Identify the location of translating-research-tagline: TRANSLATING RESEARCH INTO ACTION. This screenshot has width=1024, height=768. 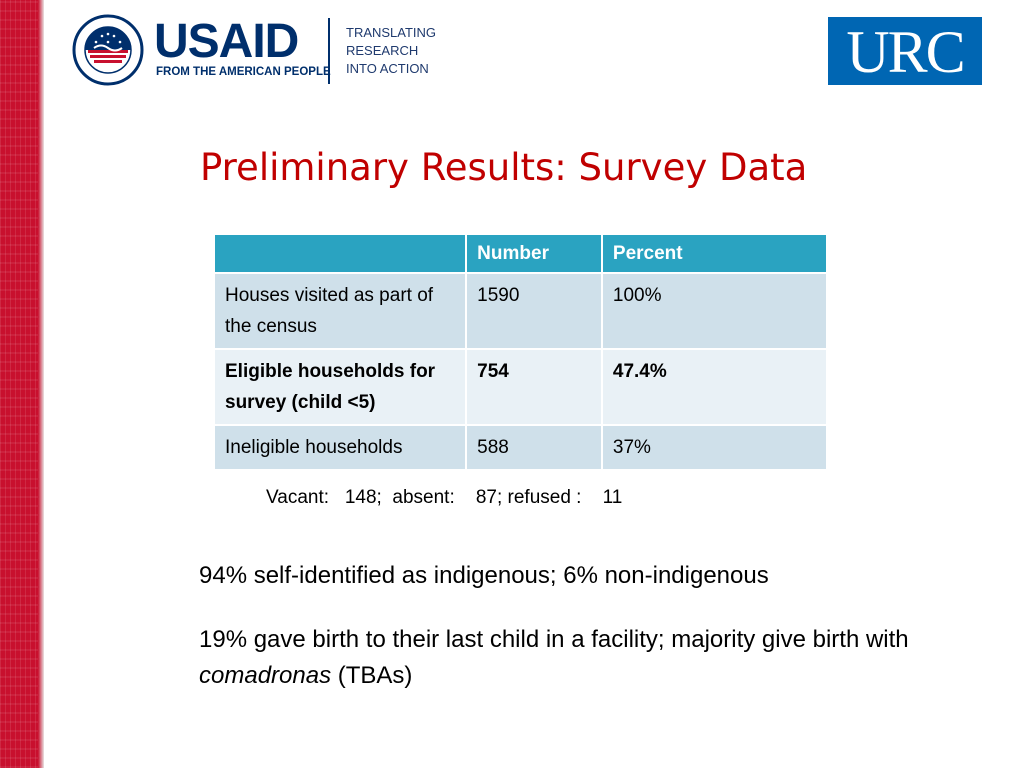
(391, 51).